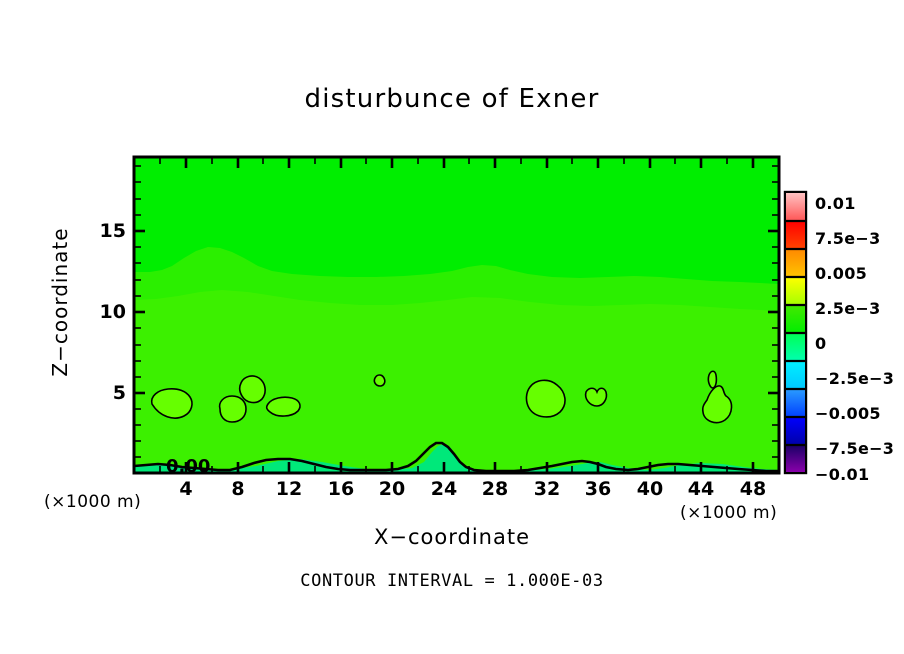 Image resolution: width=904 pixels, height=654 pixels. Describe the element at coordinates (598, 489) in the screenshot. I see `xtick-label-8: 36` at that location.